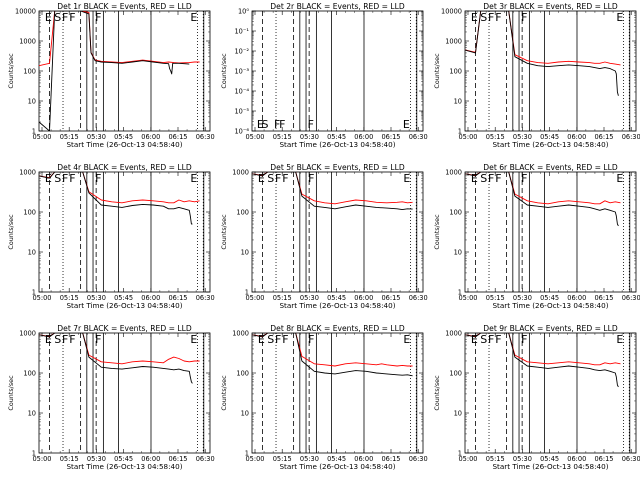  What do you see at coordinates (241, 132) in the screenshot?
I see `y-tick-label: 10⁻⁶` at bounding box center [241, 132].